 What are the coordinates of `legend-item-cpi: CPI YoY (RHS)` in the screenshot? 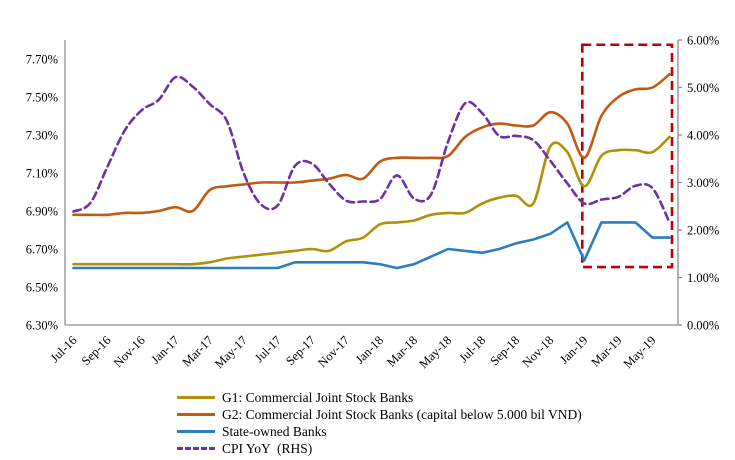 It's located at (379, 448).